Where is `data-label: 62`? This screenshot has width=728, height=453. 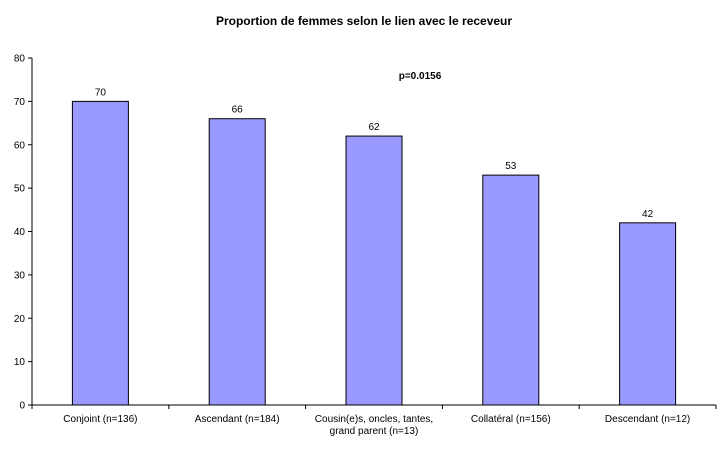
data-label: 62 is located at coordinates (374, 127).